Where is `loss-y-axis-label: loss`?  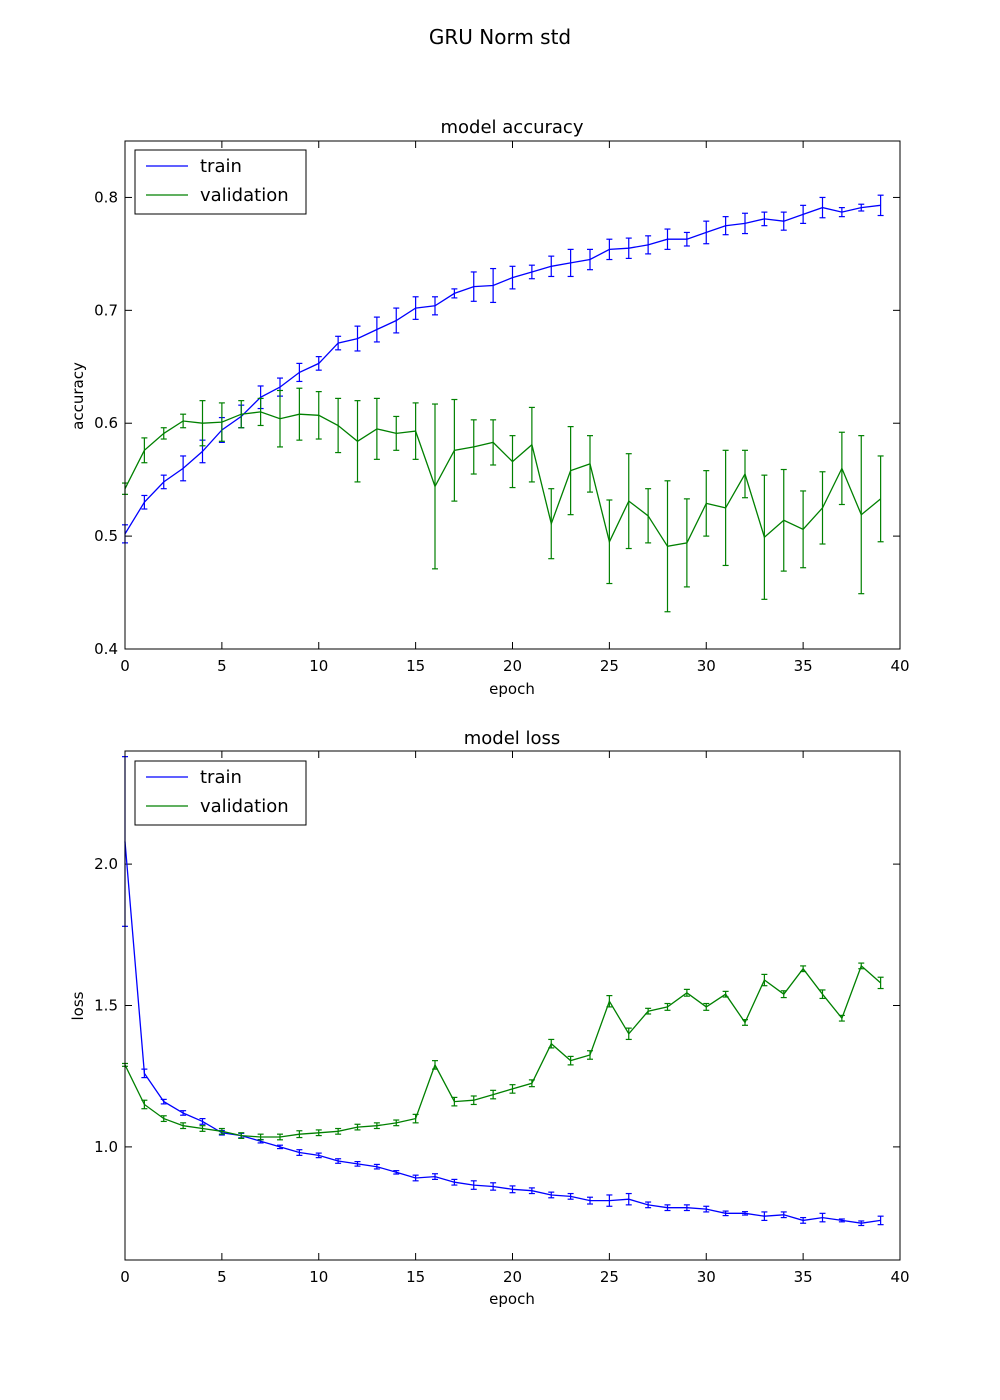 loss-y-axis-label: loss is located at coordinates (78, 1005).